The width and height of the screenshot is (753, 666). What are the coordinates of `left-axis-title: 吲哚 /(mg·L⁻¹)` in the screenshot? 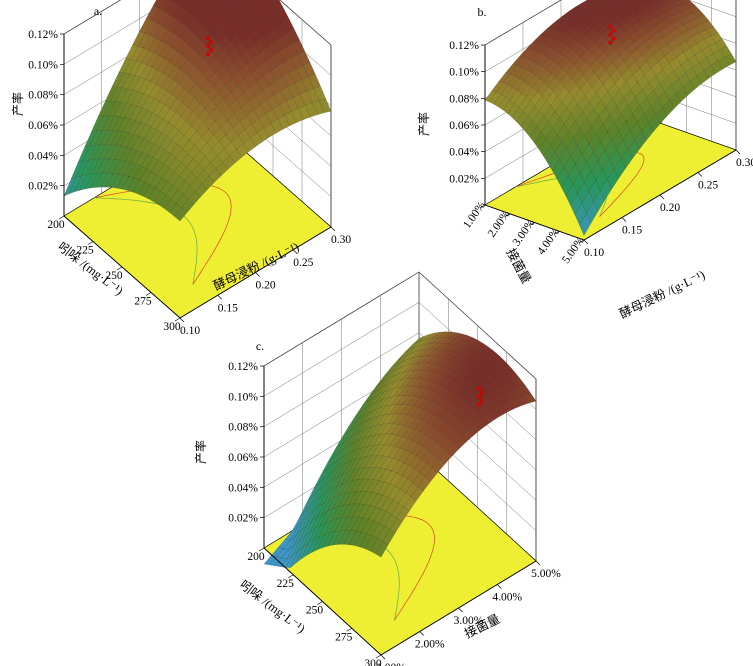 It's located at (272, 607).